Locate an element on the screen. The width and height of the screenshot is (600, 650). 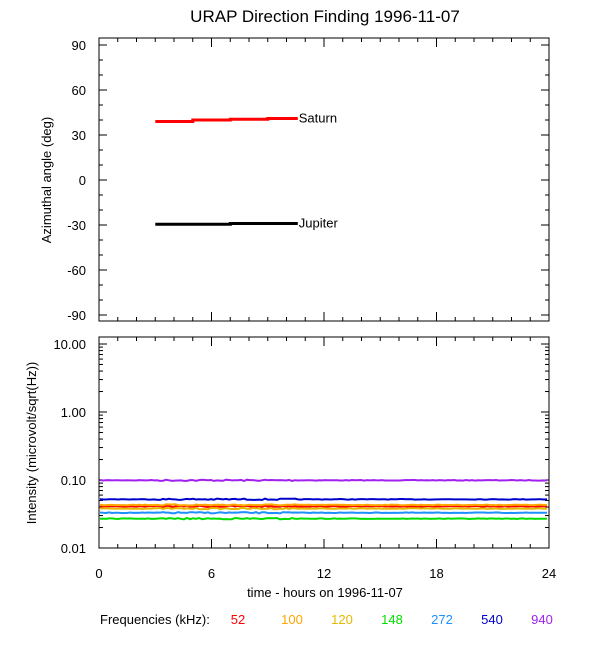
legend-item-52khz: 52 is located at coordinates (238, 619).